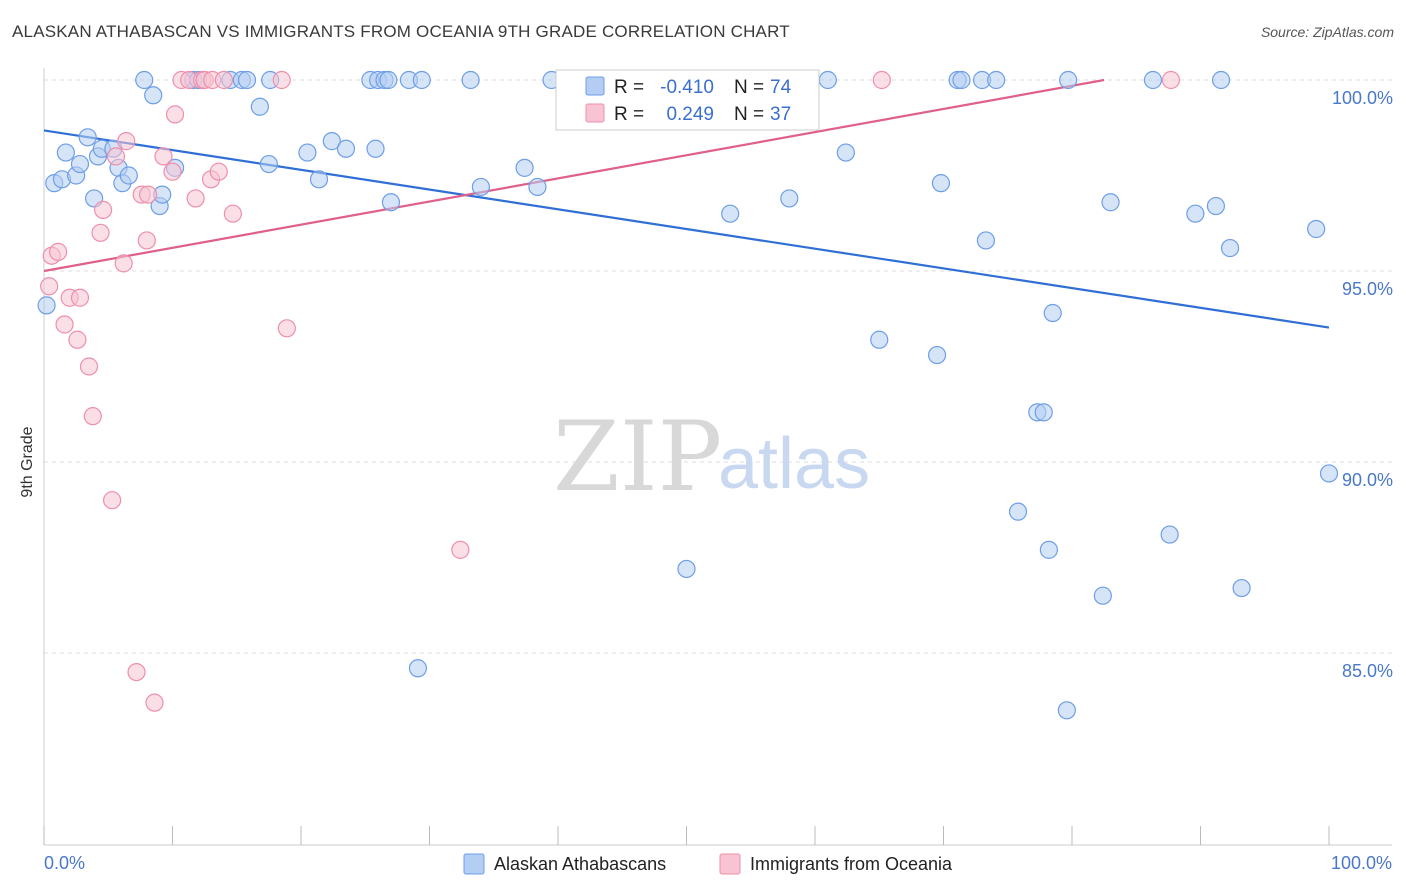  What do you see at coordinates (474, 864) in the screenshot?
I see `bottom-legend-swatch-blue` at bounding box center [474, 864].